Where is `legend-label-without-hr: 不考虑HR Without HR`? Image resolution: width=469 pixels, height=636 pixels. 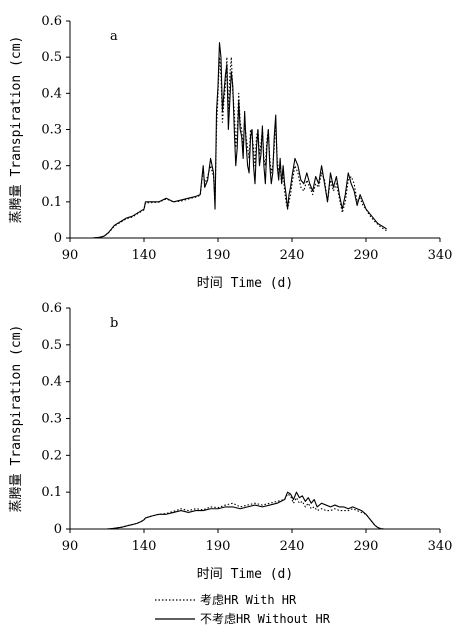
legend-label-without-hr: 不考虑HR Without HR is located at coordinates (265, 619).